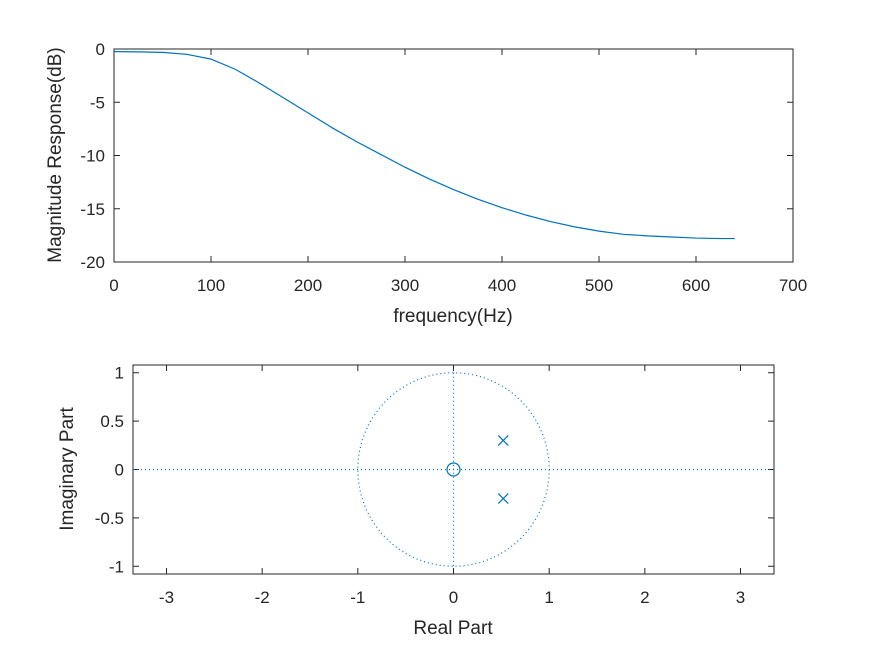 The height and width of the screenshot is (656, 875). What do you see at coordinates (502, 285) in the screenshot?
I see `top-x-tick-label: 400` at bounding box center [502, 285].